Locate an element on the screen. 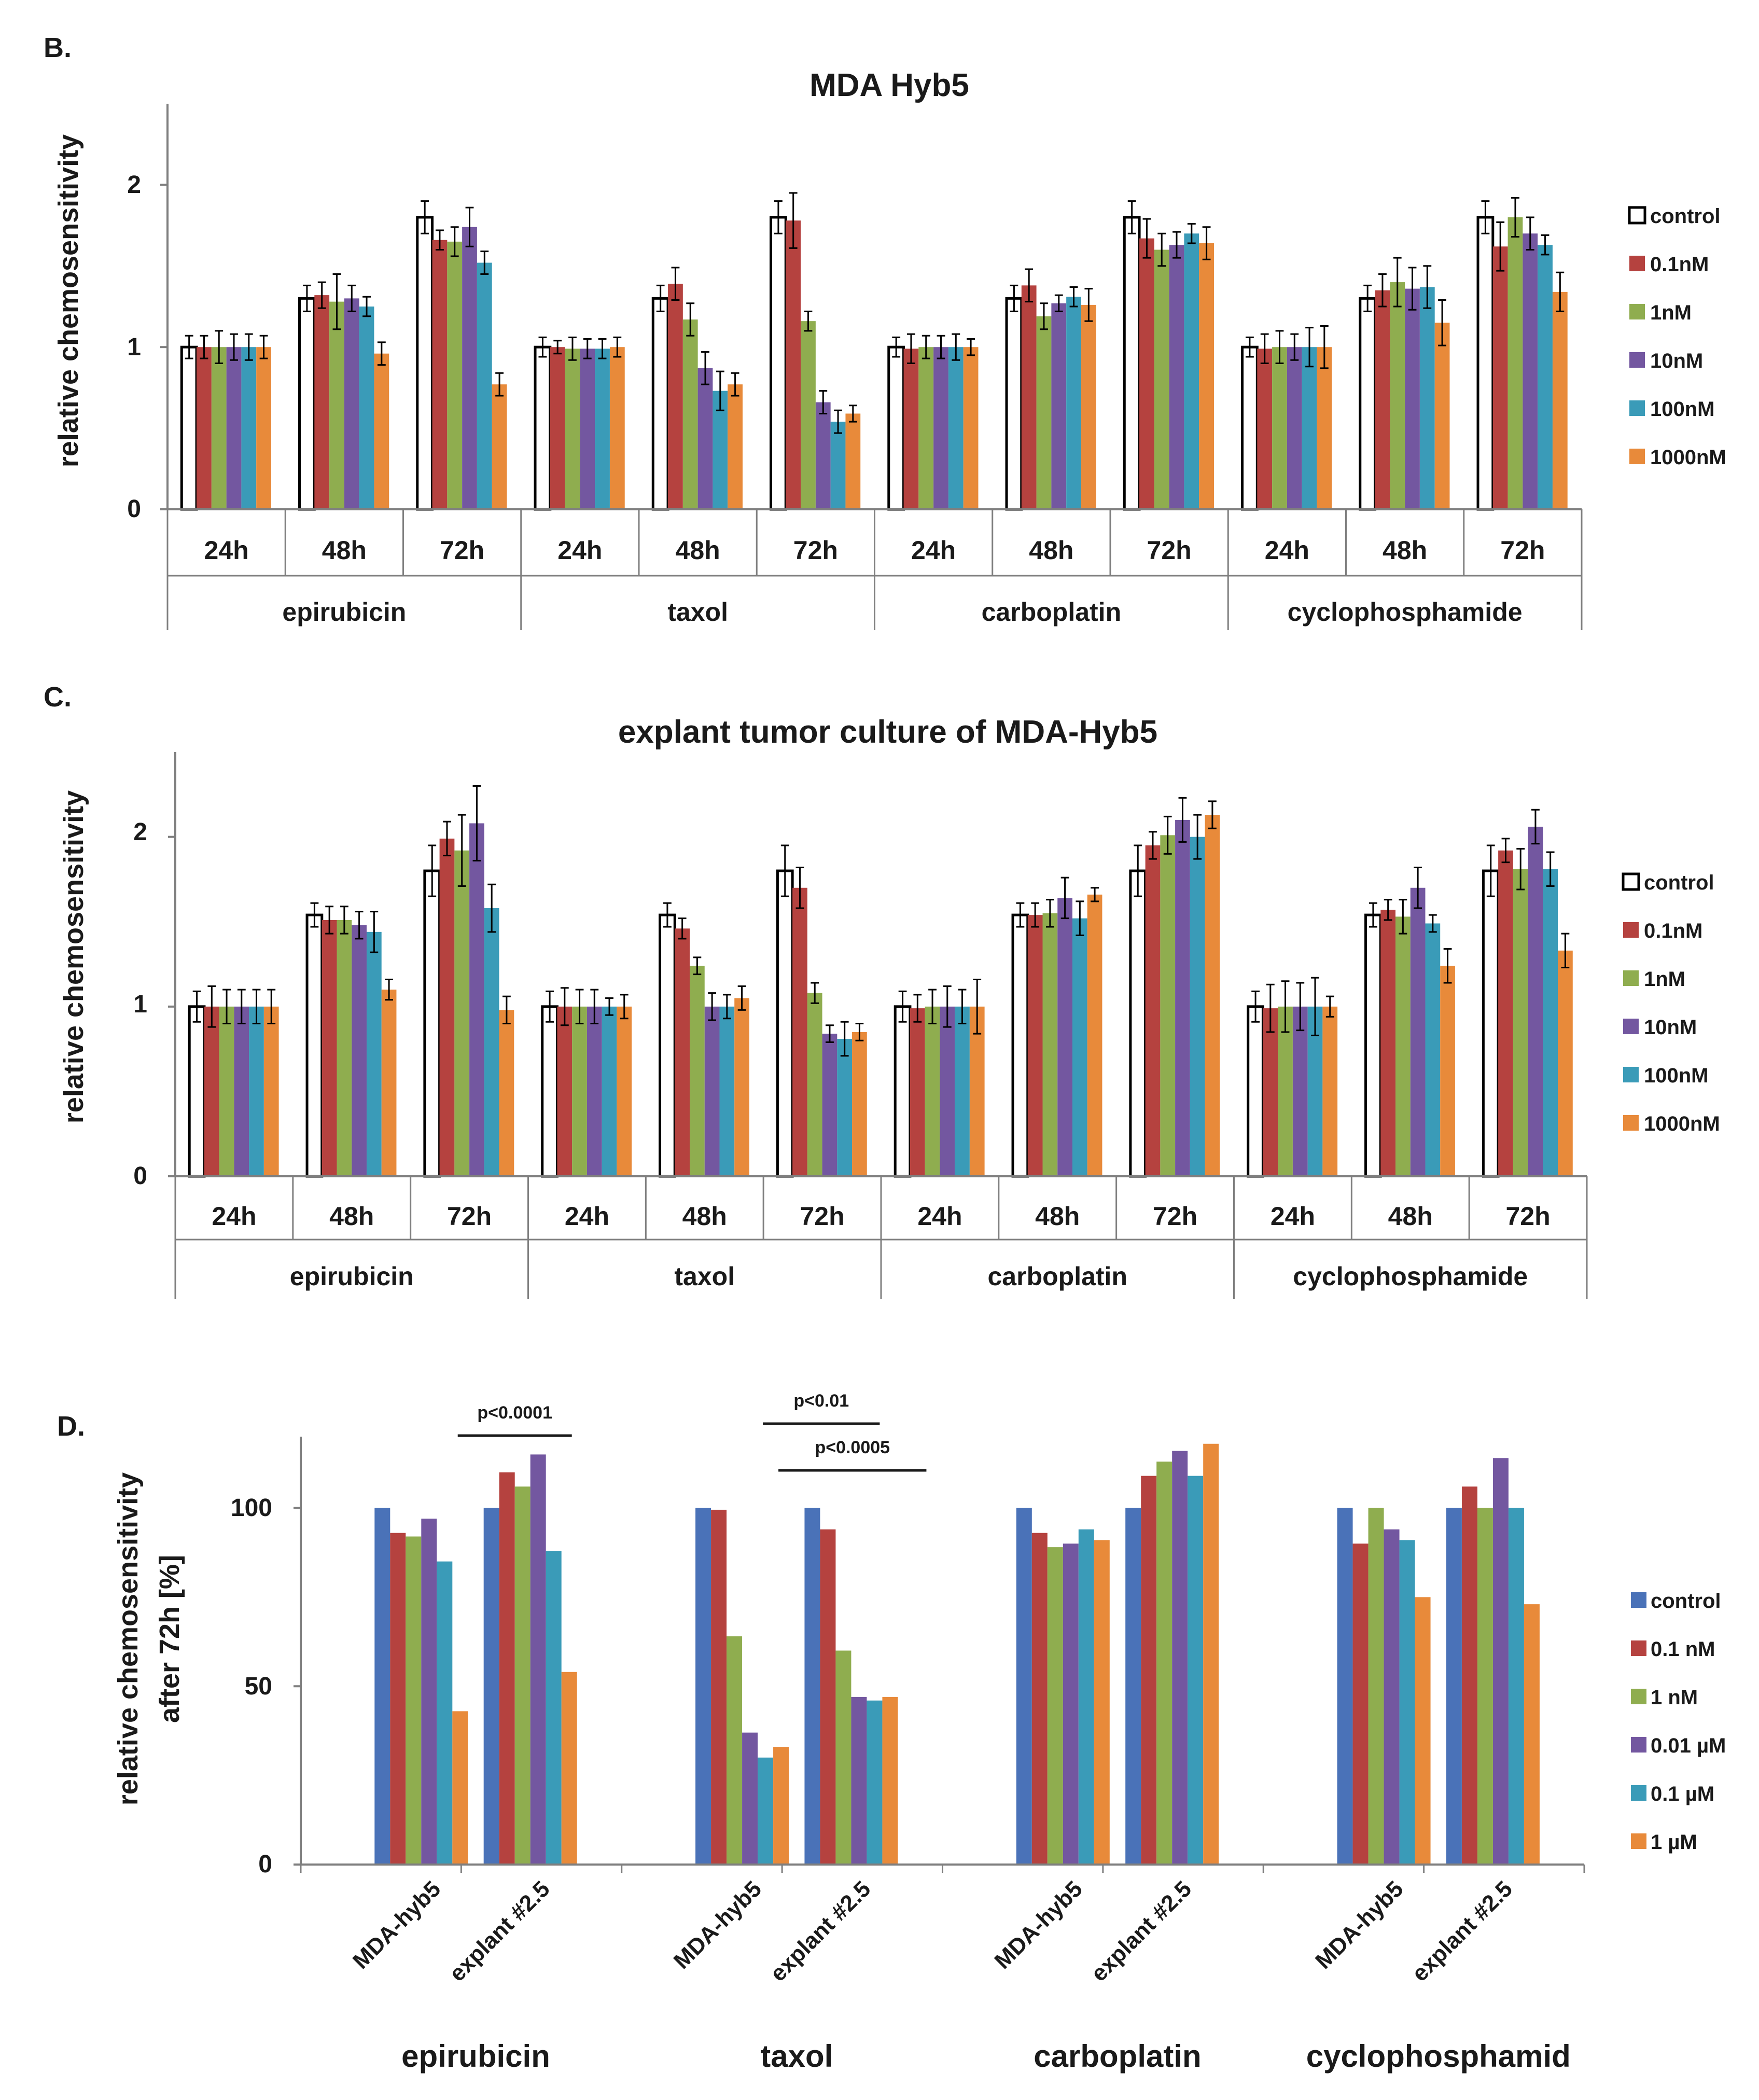  panel-b-title: MDA Hyb5 is located at coordinates (889, 85).